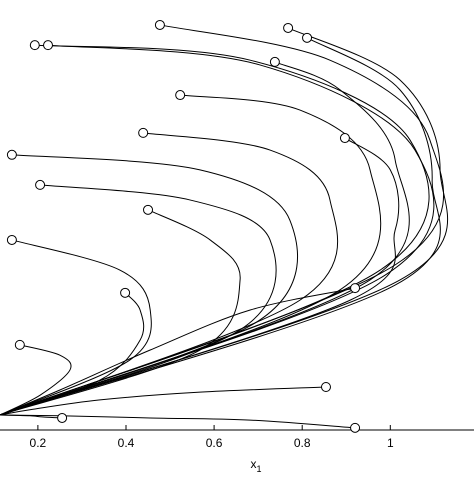 This screenshot has width=474, height=479. What do you see at coordinates (390, 443) in the screenshot?
I see `x-tick-label: 1` at bounding box center [390, 443].